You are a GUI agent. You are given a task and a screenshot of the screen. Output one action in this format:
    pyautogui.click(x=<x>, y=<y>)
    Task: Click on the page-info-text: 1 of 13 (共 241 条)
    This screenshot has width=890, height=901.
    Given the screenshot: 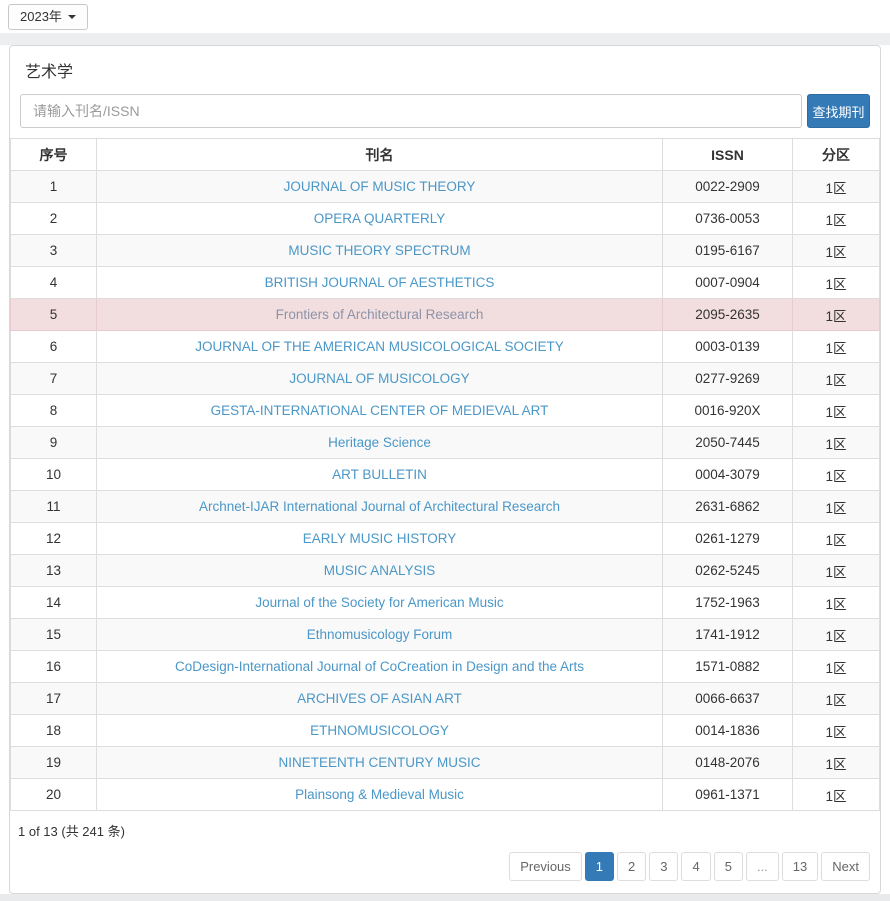 What is the action you would take?
    pyautogui.click(x=71, y=831)
    